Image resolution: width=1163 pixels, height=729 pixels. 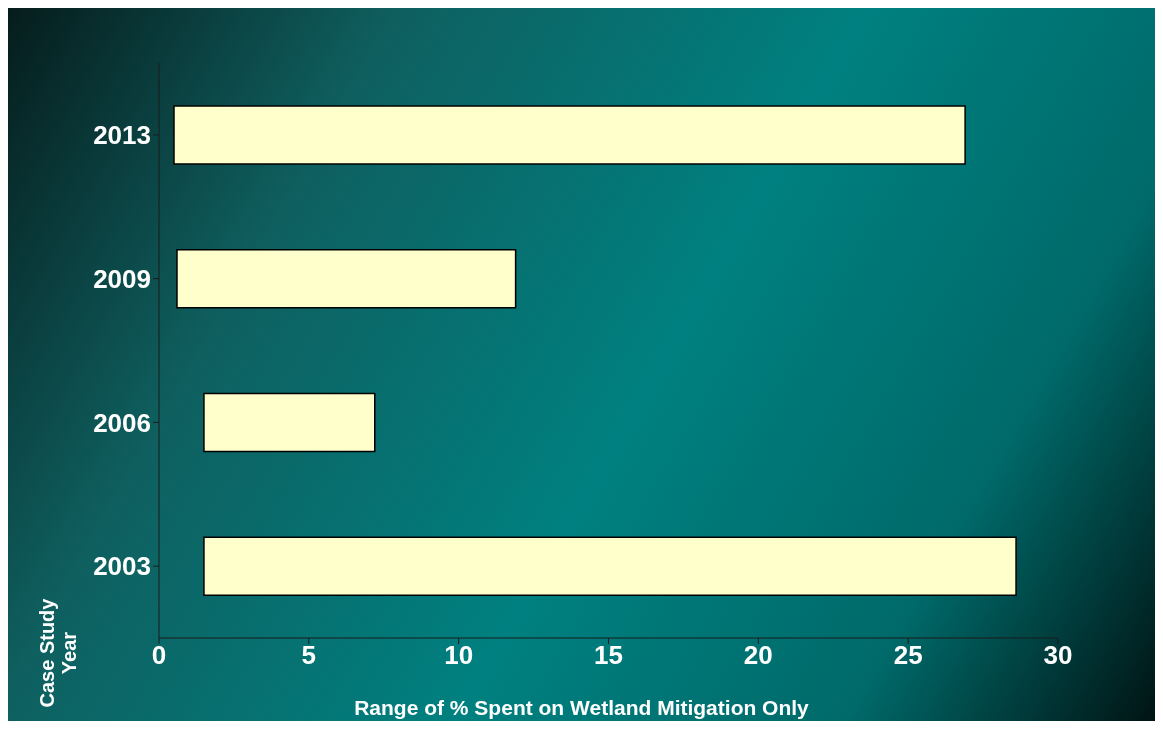 I want to click on y-tick-label: 2006, so click(x=122, y=422).